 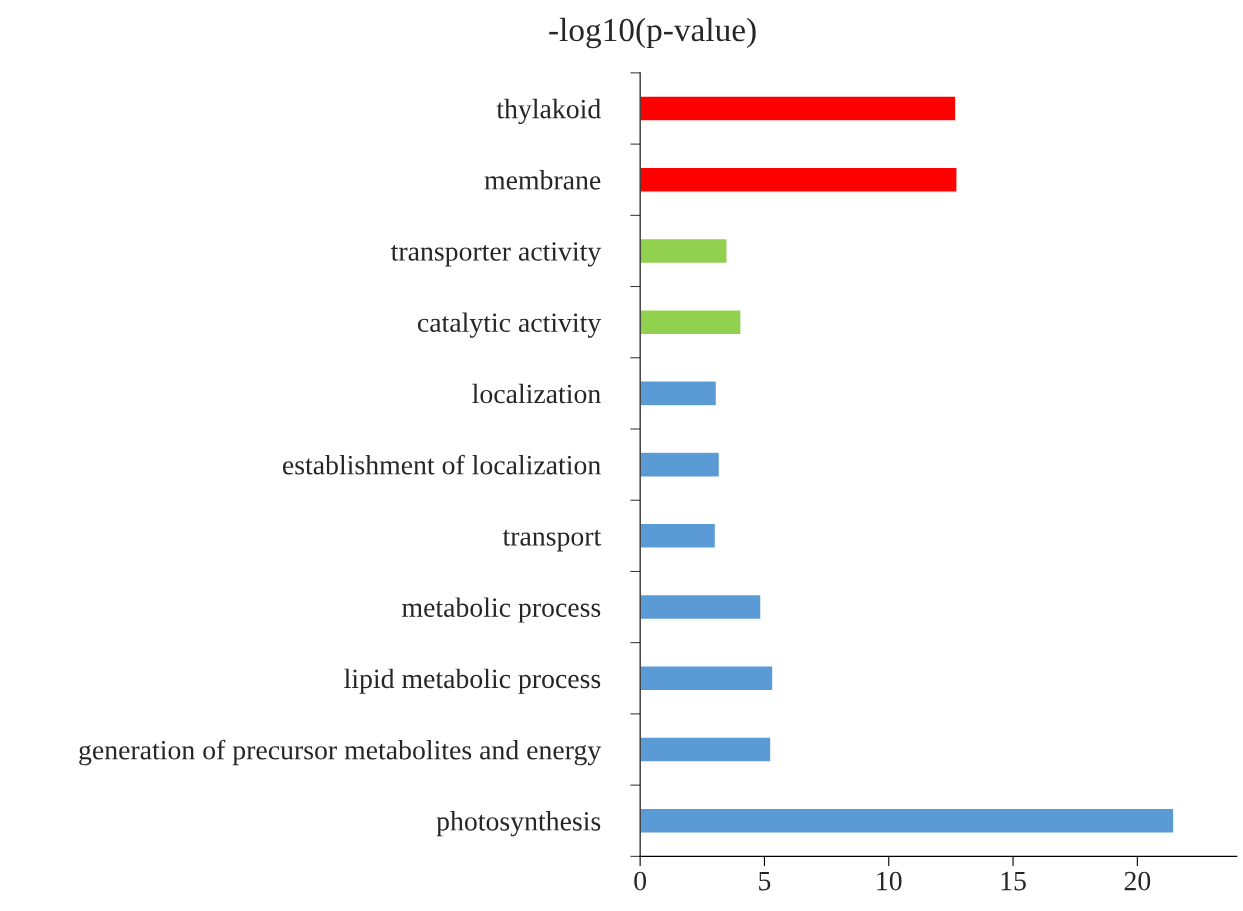 What do you see at coordinates (1013, 881) in the screenshot?
I see `x-tick-label: 15` at bounding box center [1013, 881].